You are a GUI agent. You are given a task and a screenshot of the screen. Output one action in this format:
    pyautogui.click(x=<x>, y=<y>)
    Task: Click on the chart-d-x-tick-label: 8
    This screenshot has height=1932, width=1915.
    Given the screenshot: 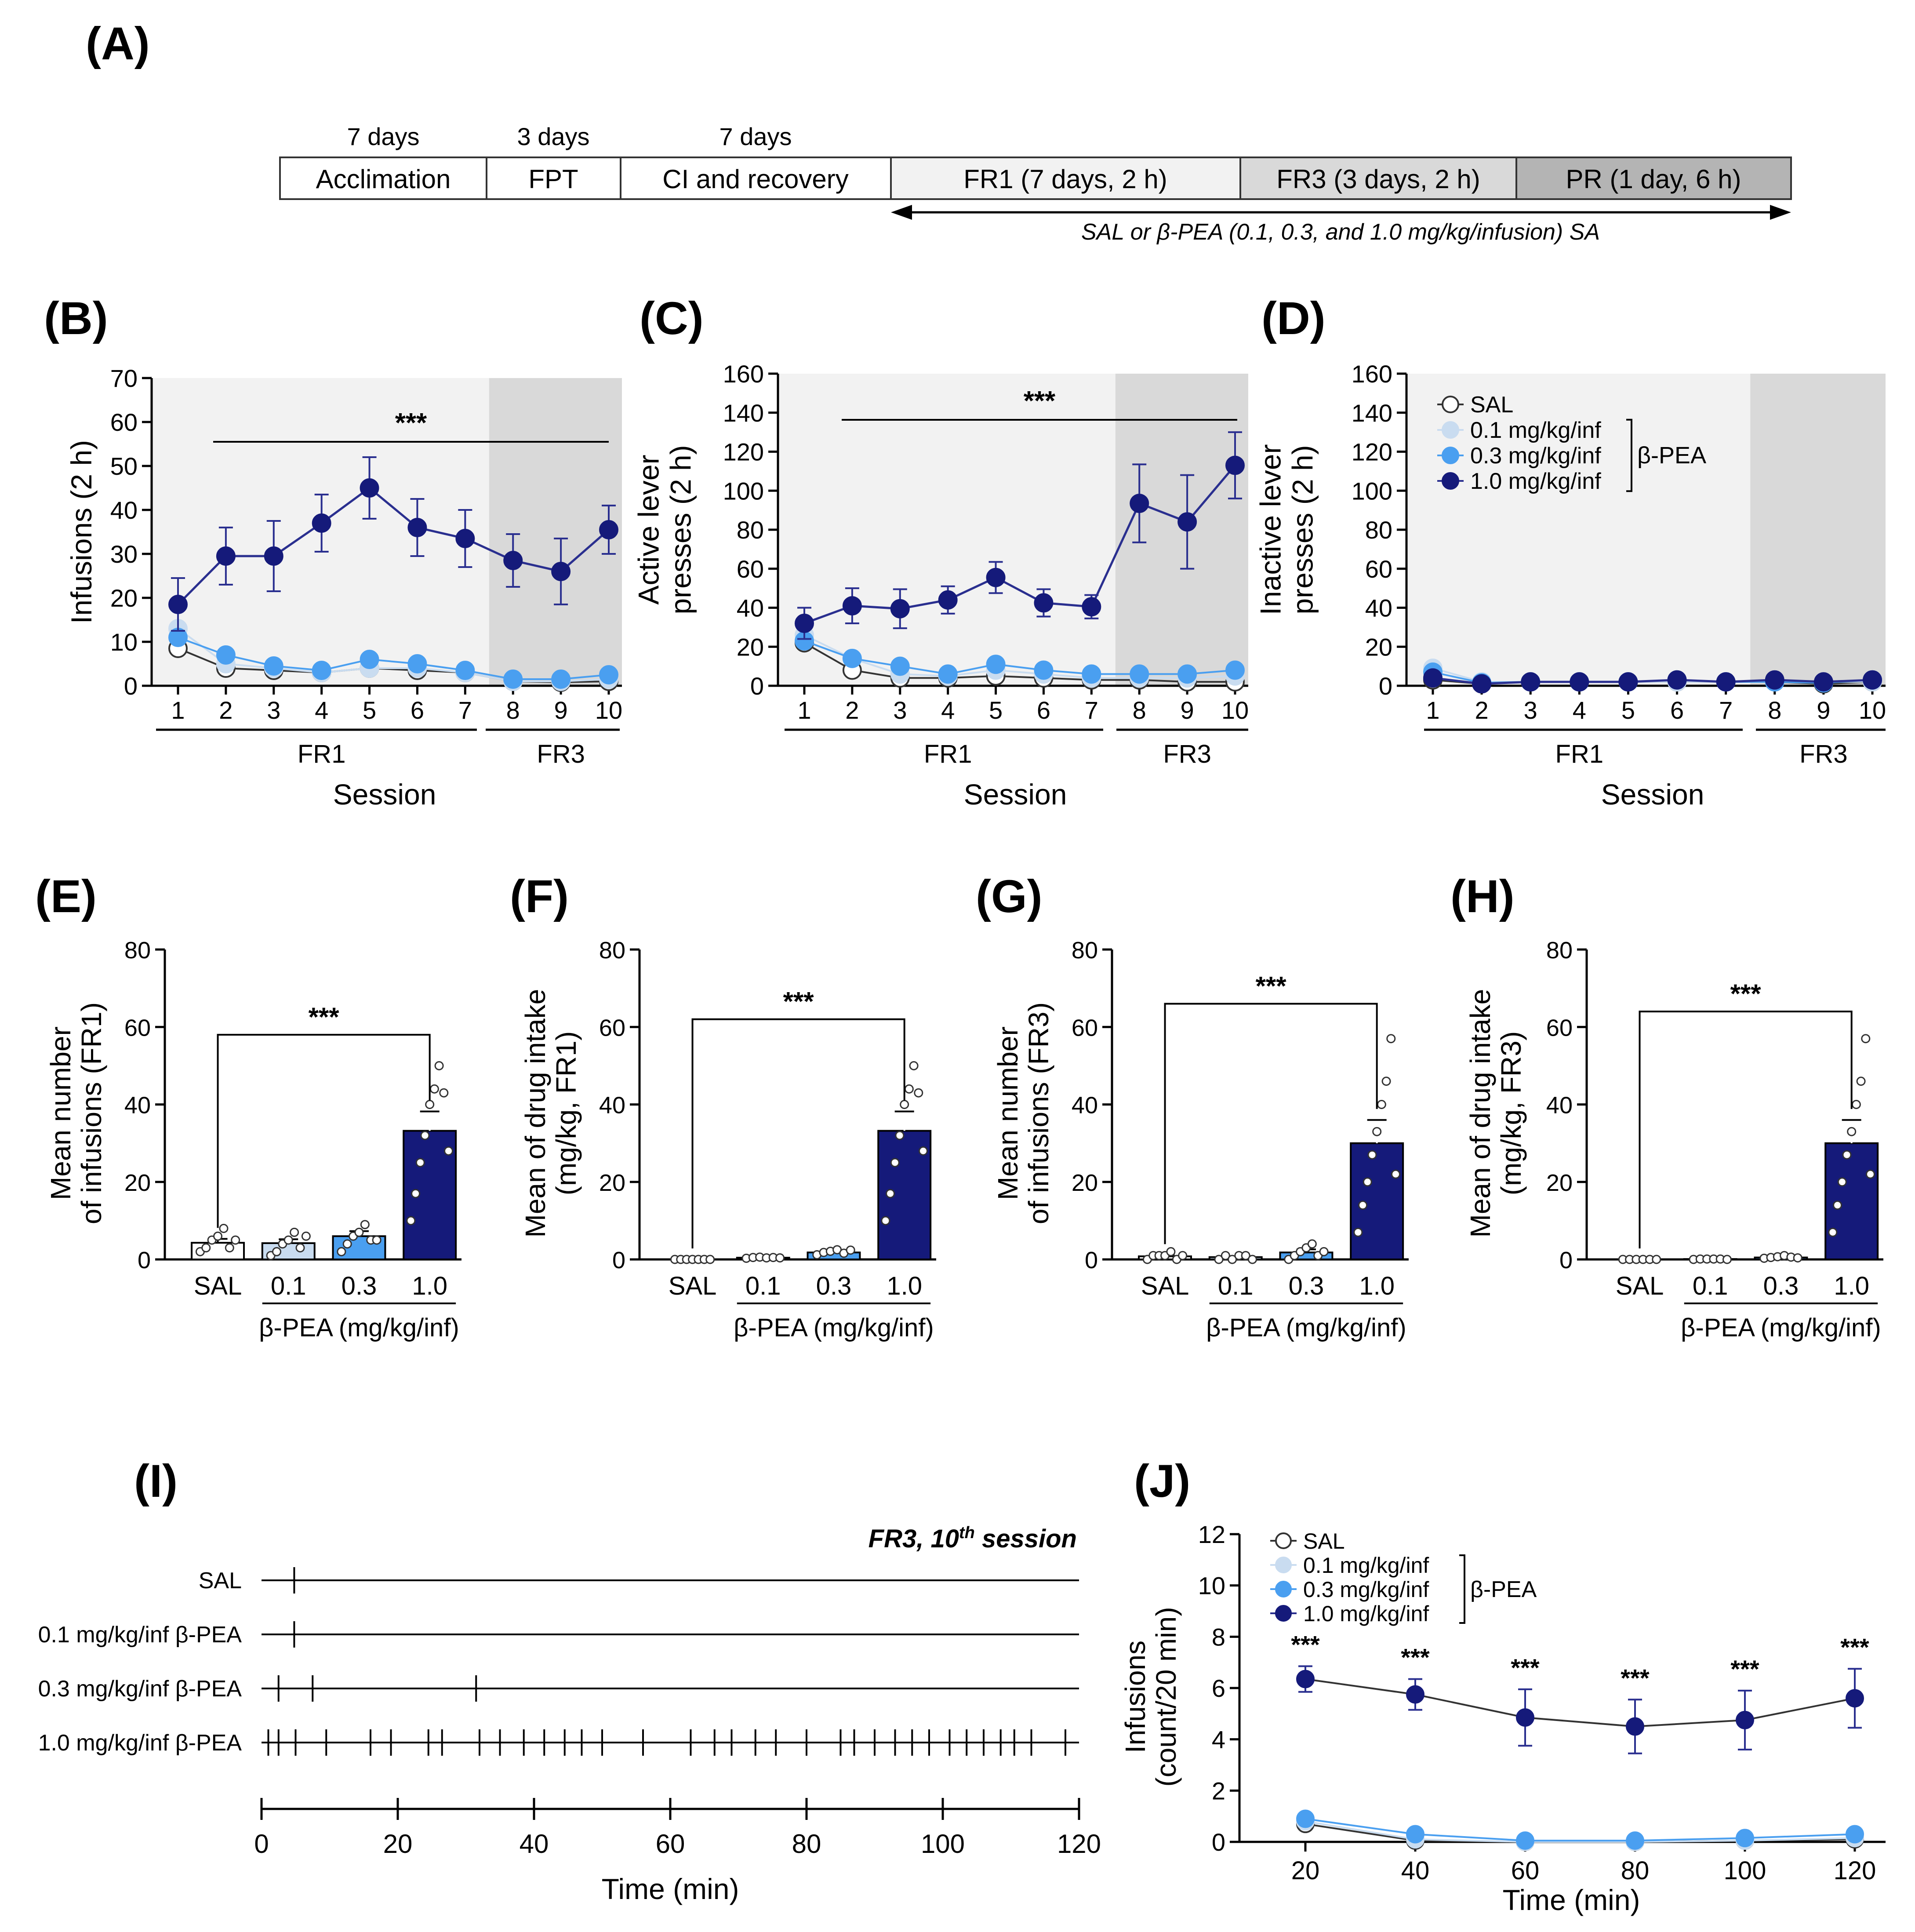 What is the action you would take?
    pyautogui.click(x=1774, y=710)
    